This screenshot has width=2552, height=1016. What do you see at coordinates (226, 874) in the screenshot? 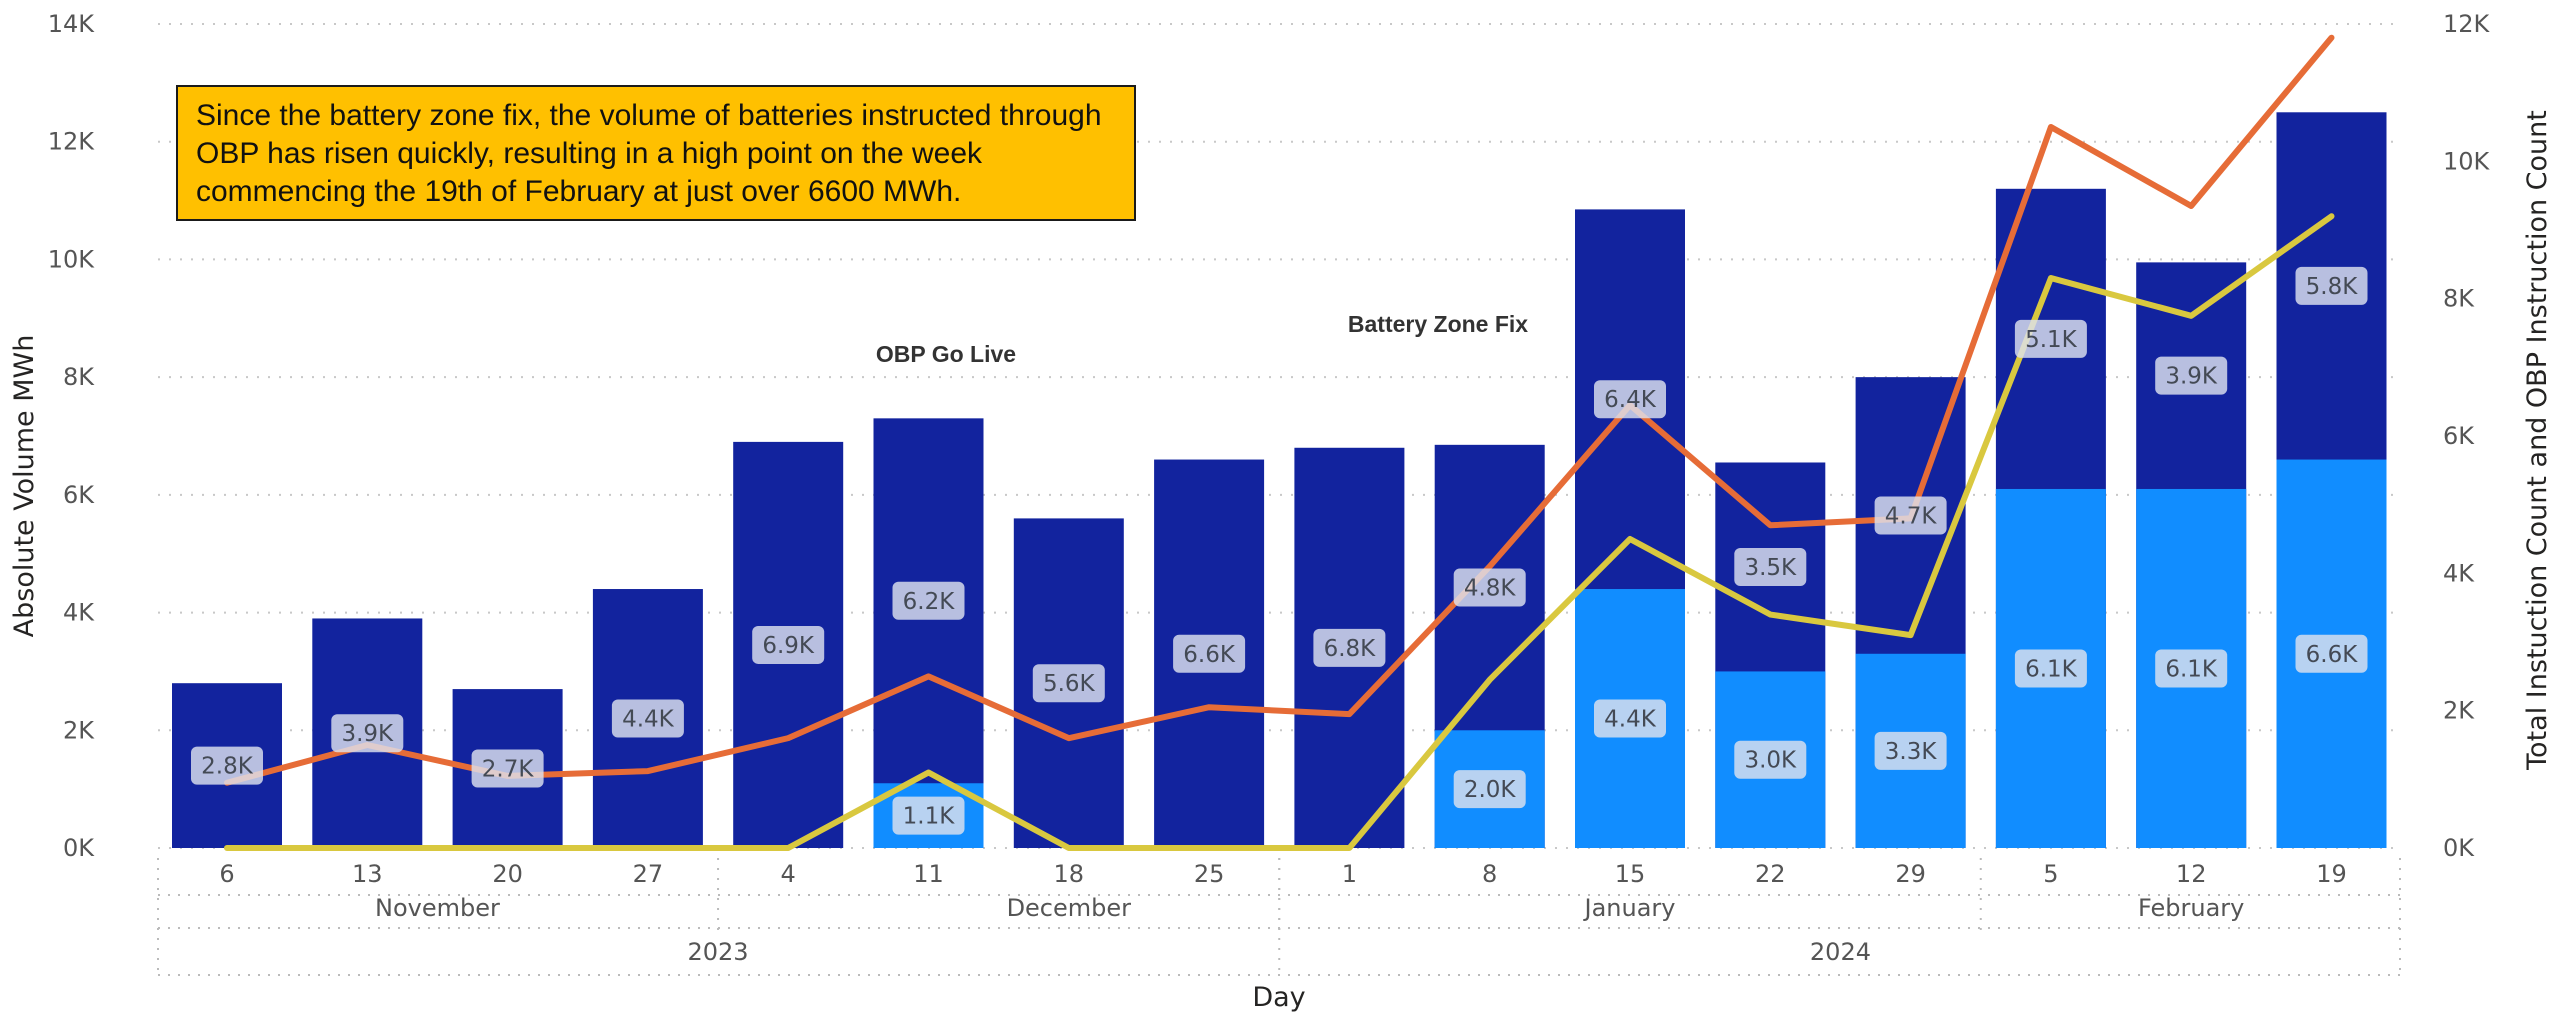
I see `x-tick-label: 6` at bounding box center [226, 874].